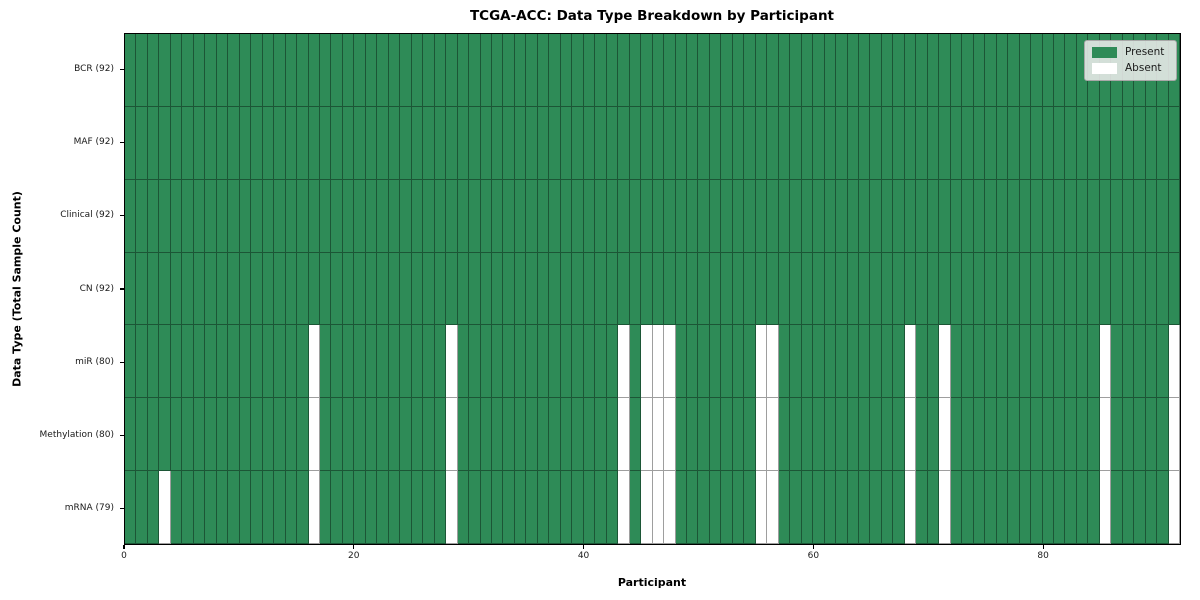  What do you see at coordinates (124, 556) in the screenshot?
I see `x-tick-label: 0` at bounding box center [124, 556].